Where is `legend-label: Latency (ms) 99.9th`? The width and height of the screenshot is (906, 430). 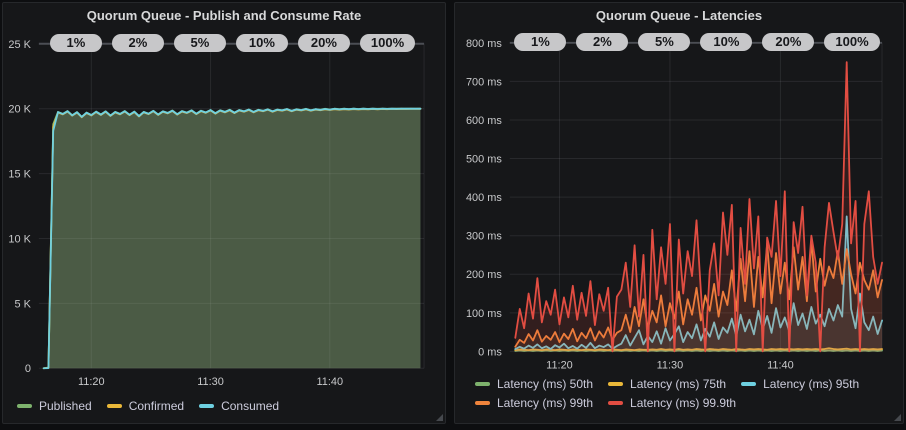 legend-label: Latency (ms) 99.9th is located at coordinates (683, 403).